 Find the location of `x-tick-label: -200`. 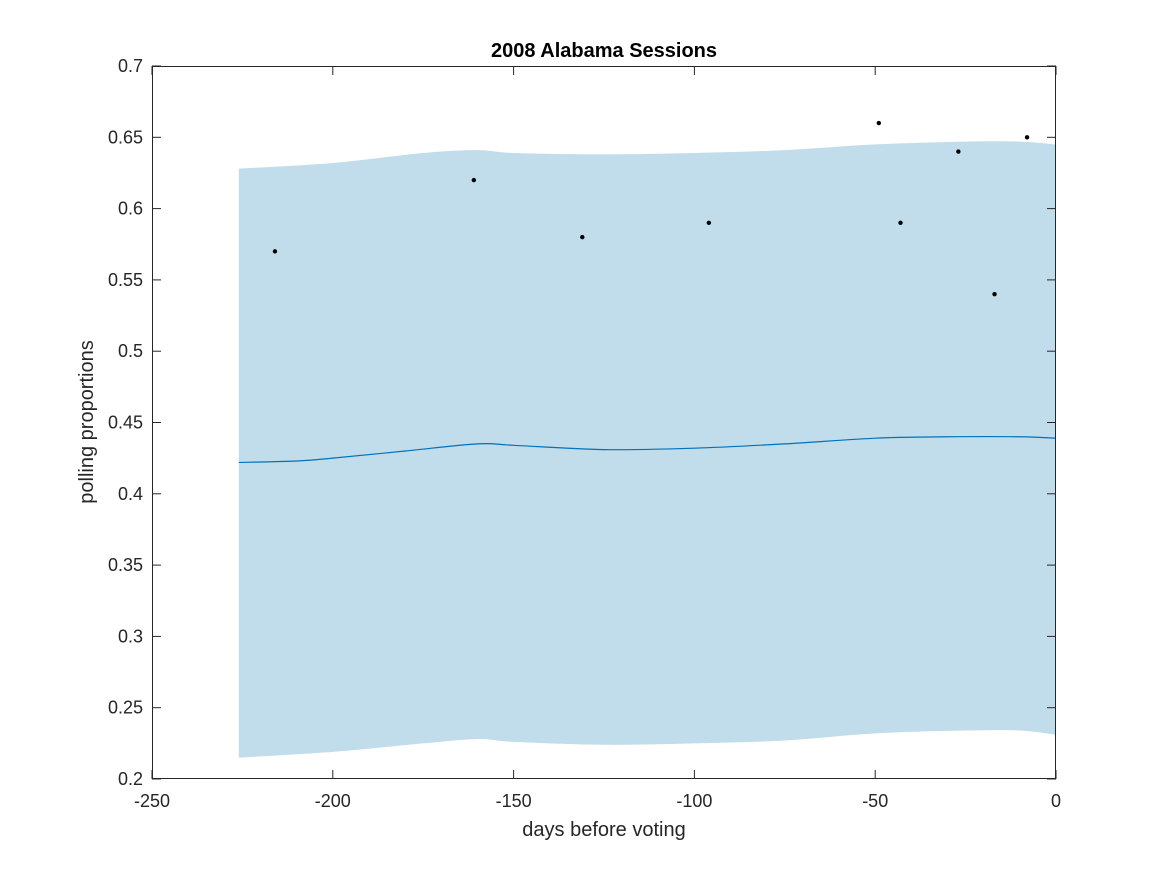

x-tick-label: -200 is located at coordinates (333, 801).